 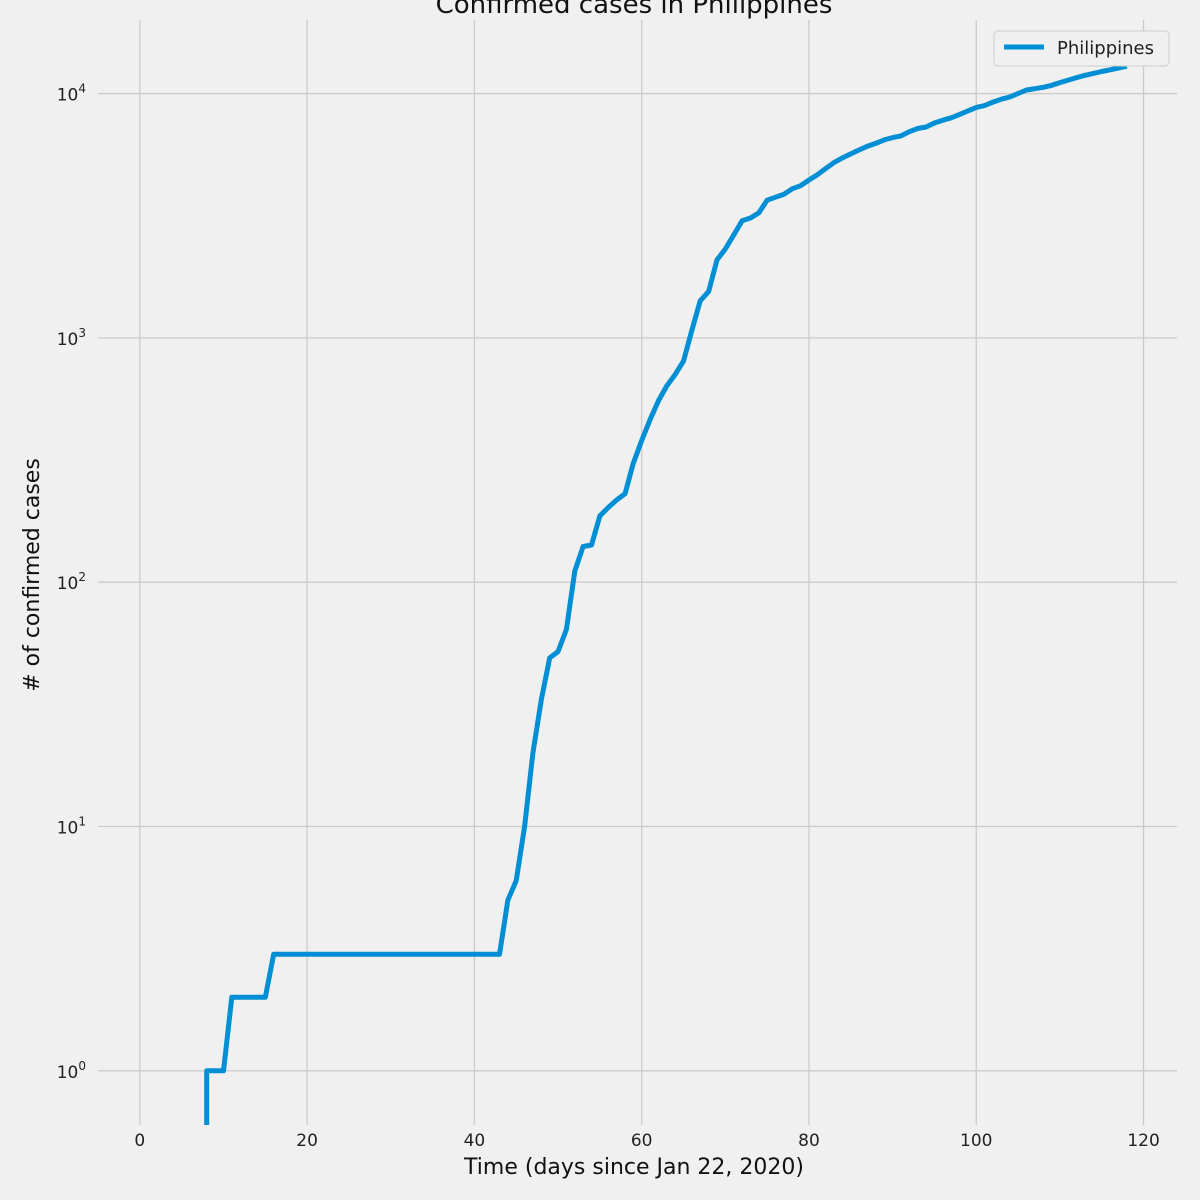 I want to click on x-axis-label: Time (days since Jan 22, 2020), so click(x=633, y=1167).